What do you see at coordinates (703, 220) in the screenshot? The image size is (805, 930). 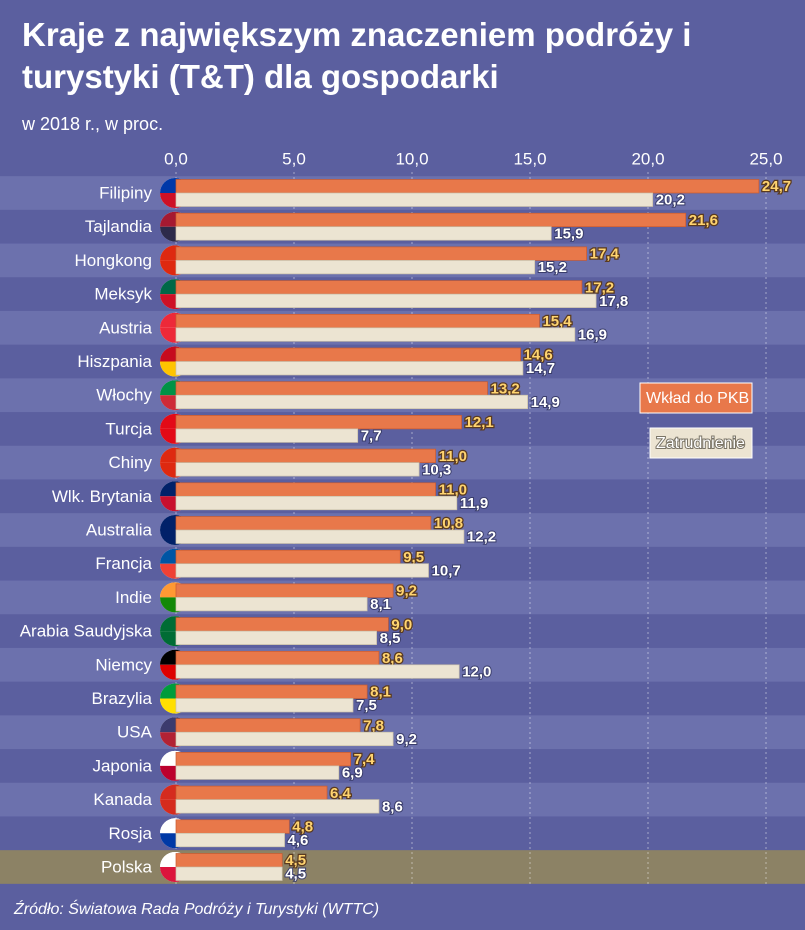 I see `value-label: 21,6` at bounding box center [703, 220].